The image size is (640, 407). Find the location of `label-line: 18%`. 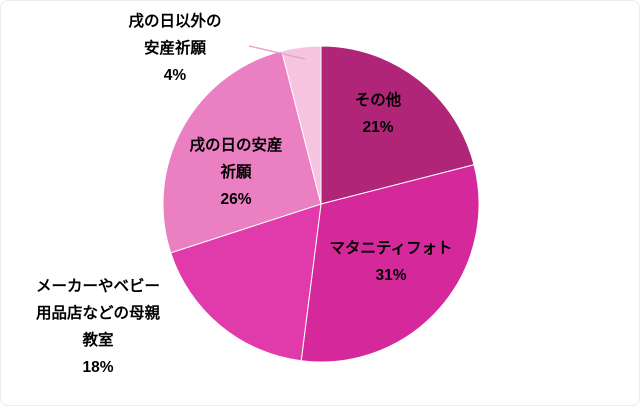

label-line: 18% is located at coordinates (98, 367).